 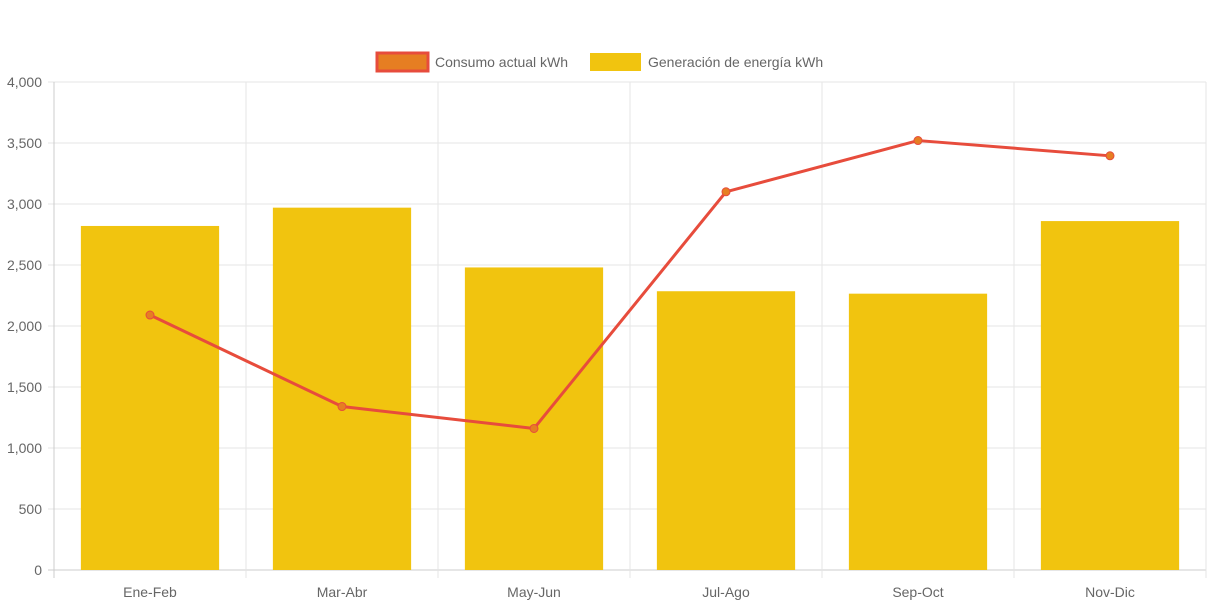 I want to click on y-tick-label: 0, so click(x=38, y=570).